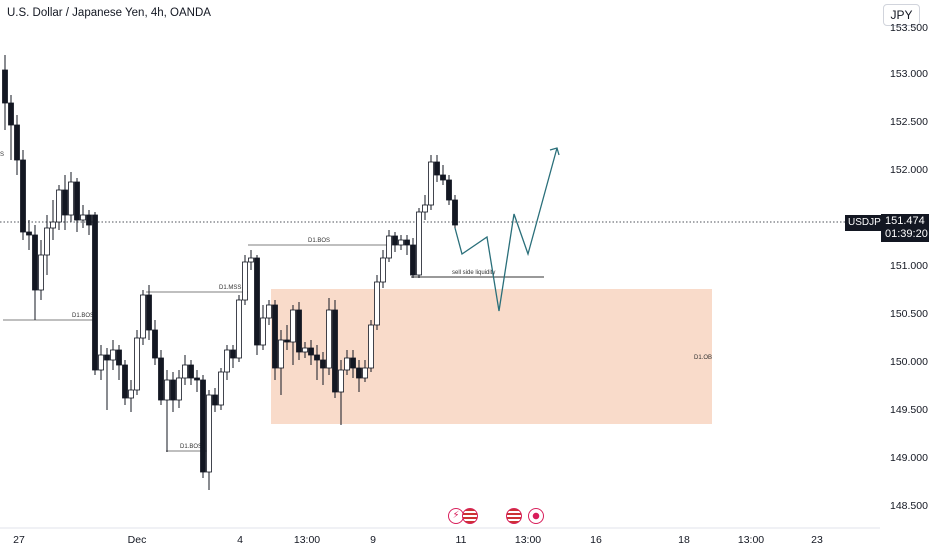 Image resolution: width=932 pixels, height=550 pixels. Describe the element at coordinates (909, 410) in the screenshot. I see `price-axis-label: 149.500` at that location.